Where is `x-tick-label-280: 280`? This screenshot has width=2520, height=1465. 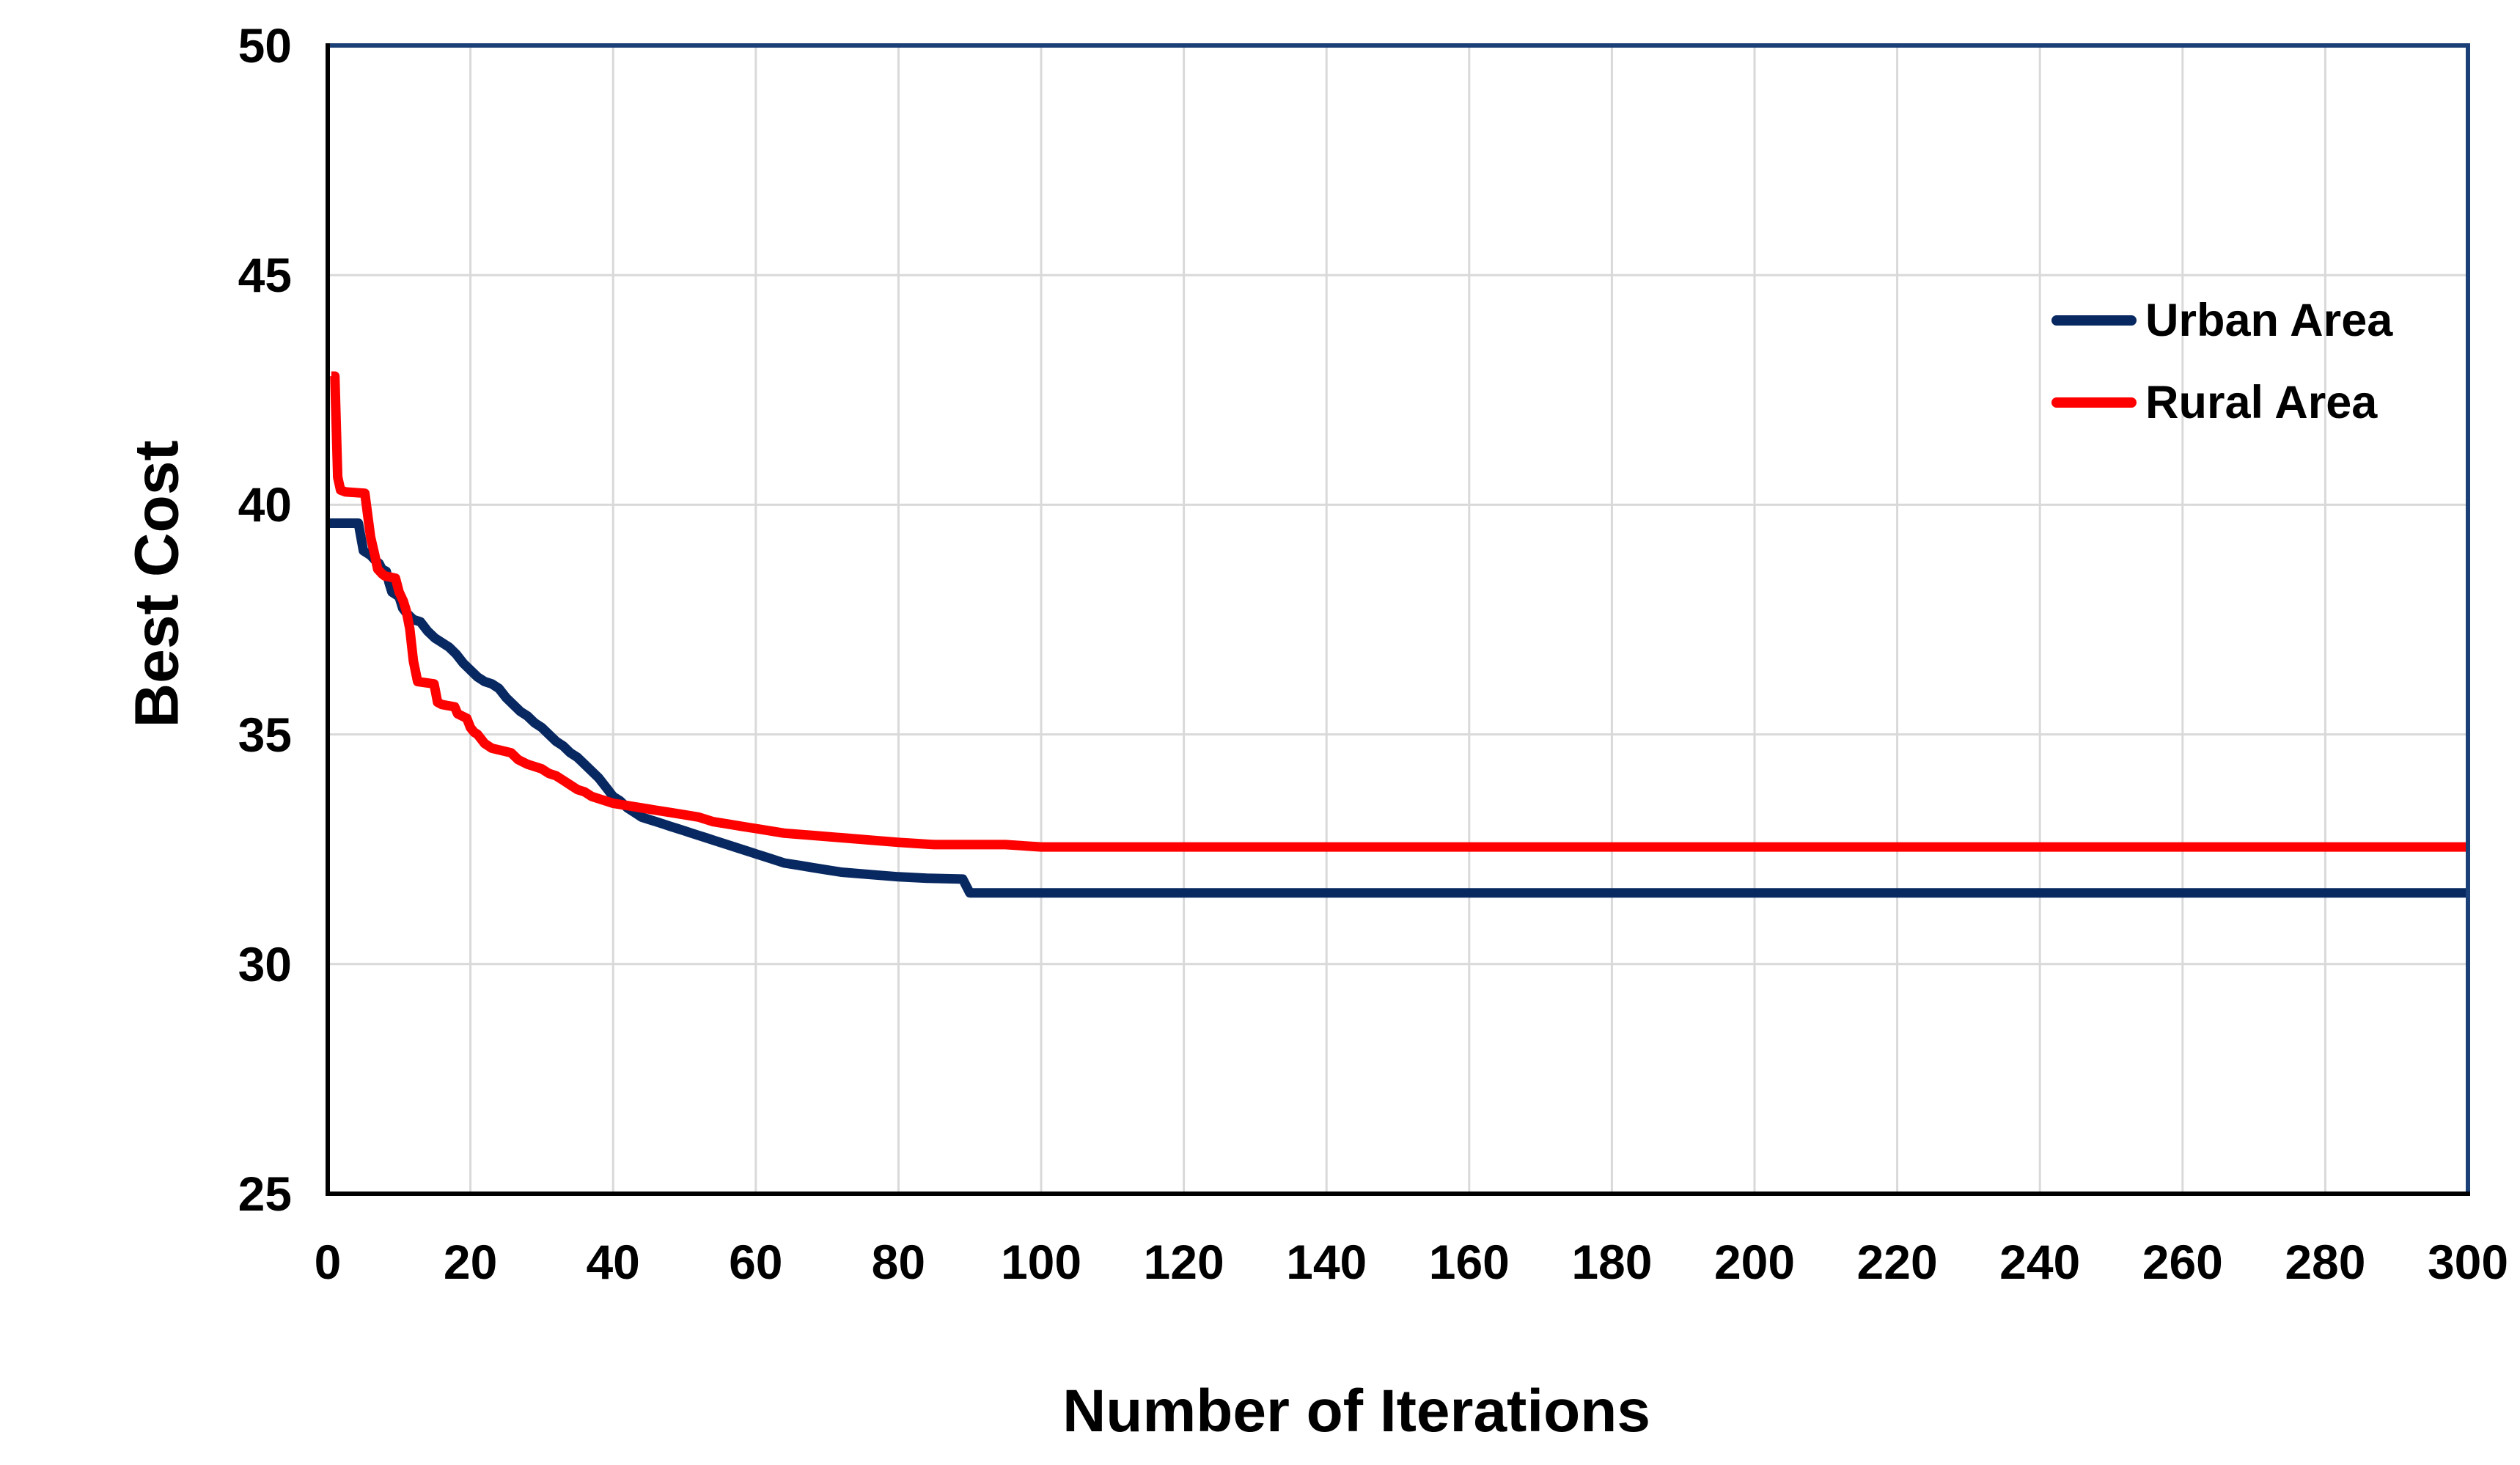
x-tick-label-280: 280 is located at coordinates (2325, 1262).